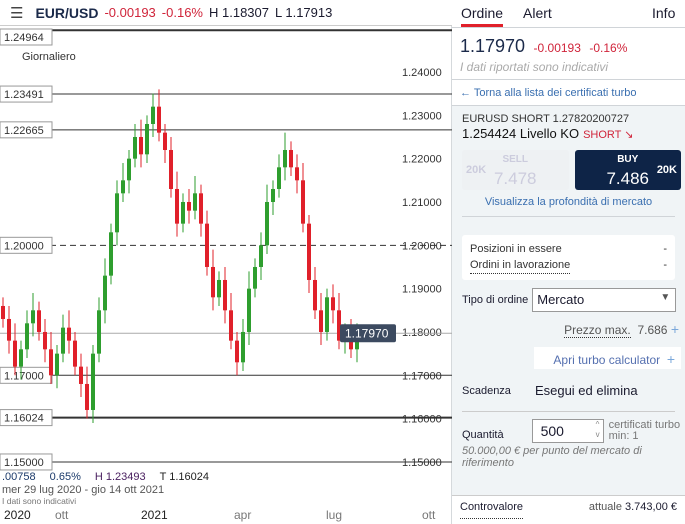 Image resolution: width=685 pixels, height=524 pixels. What do you see at coordinates (597, 429) in the screenshot?
I see `stepper-icon: ^ v` at bounding box center [597, 429].